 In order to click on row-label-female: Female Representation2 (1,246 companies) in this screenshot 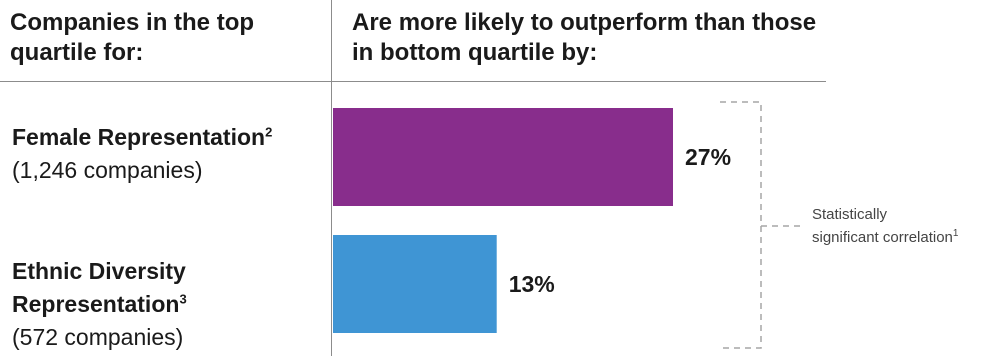, I will do `click(167, 154)`.